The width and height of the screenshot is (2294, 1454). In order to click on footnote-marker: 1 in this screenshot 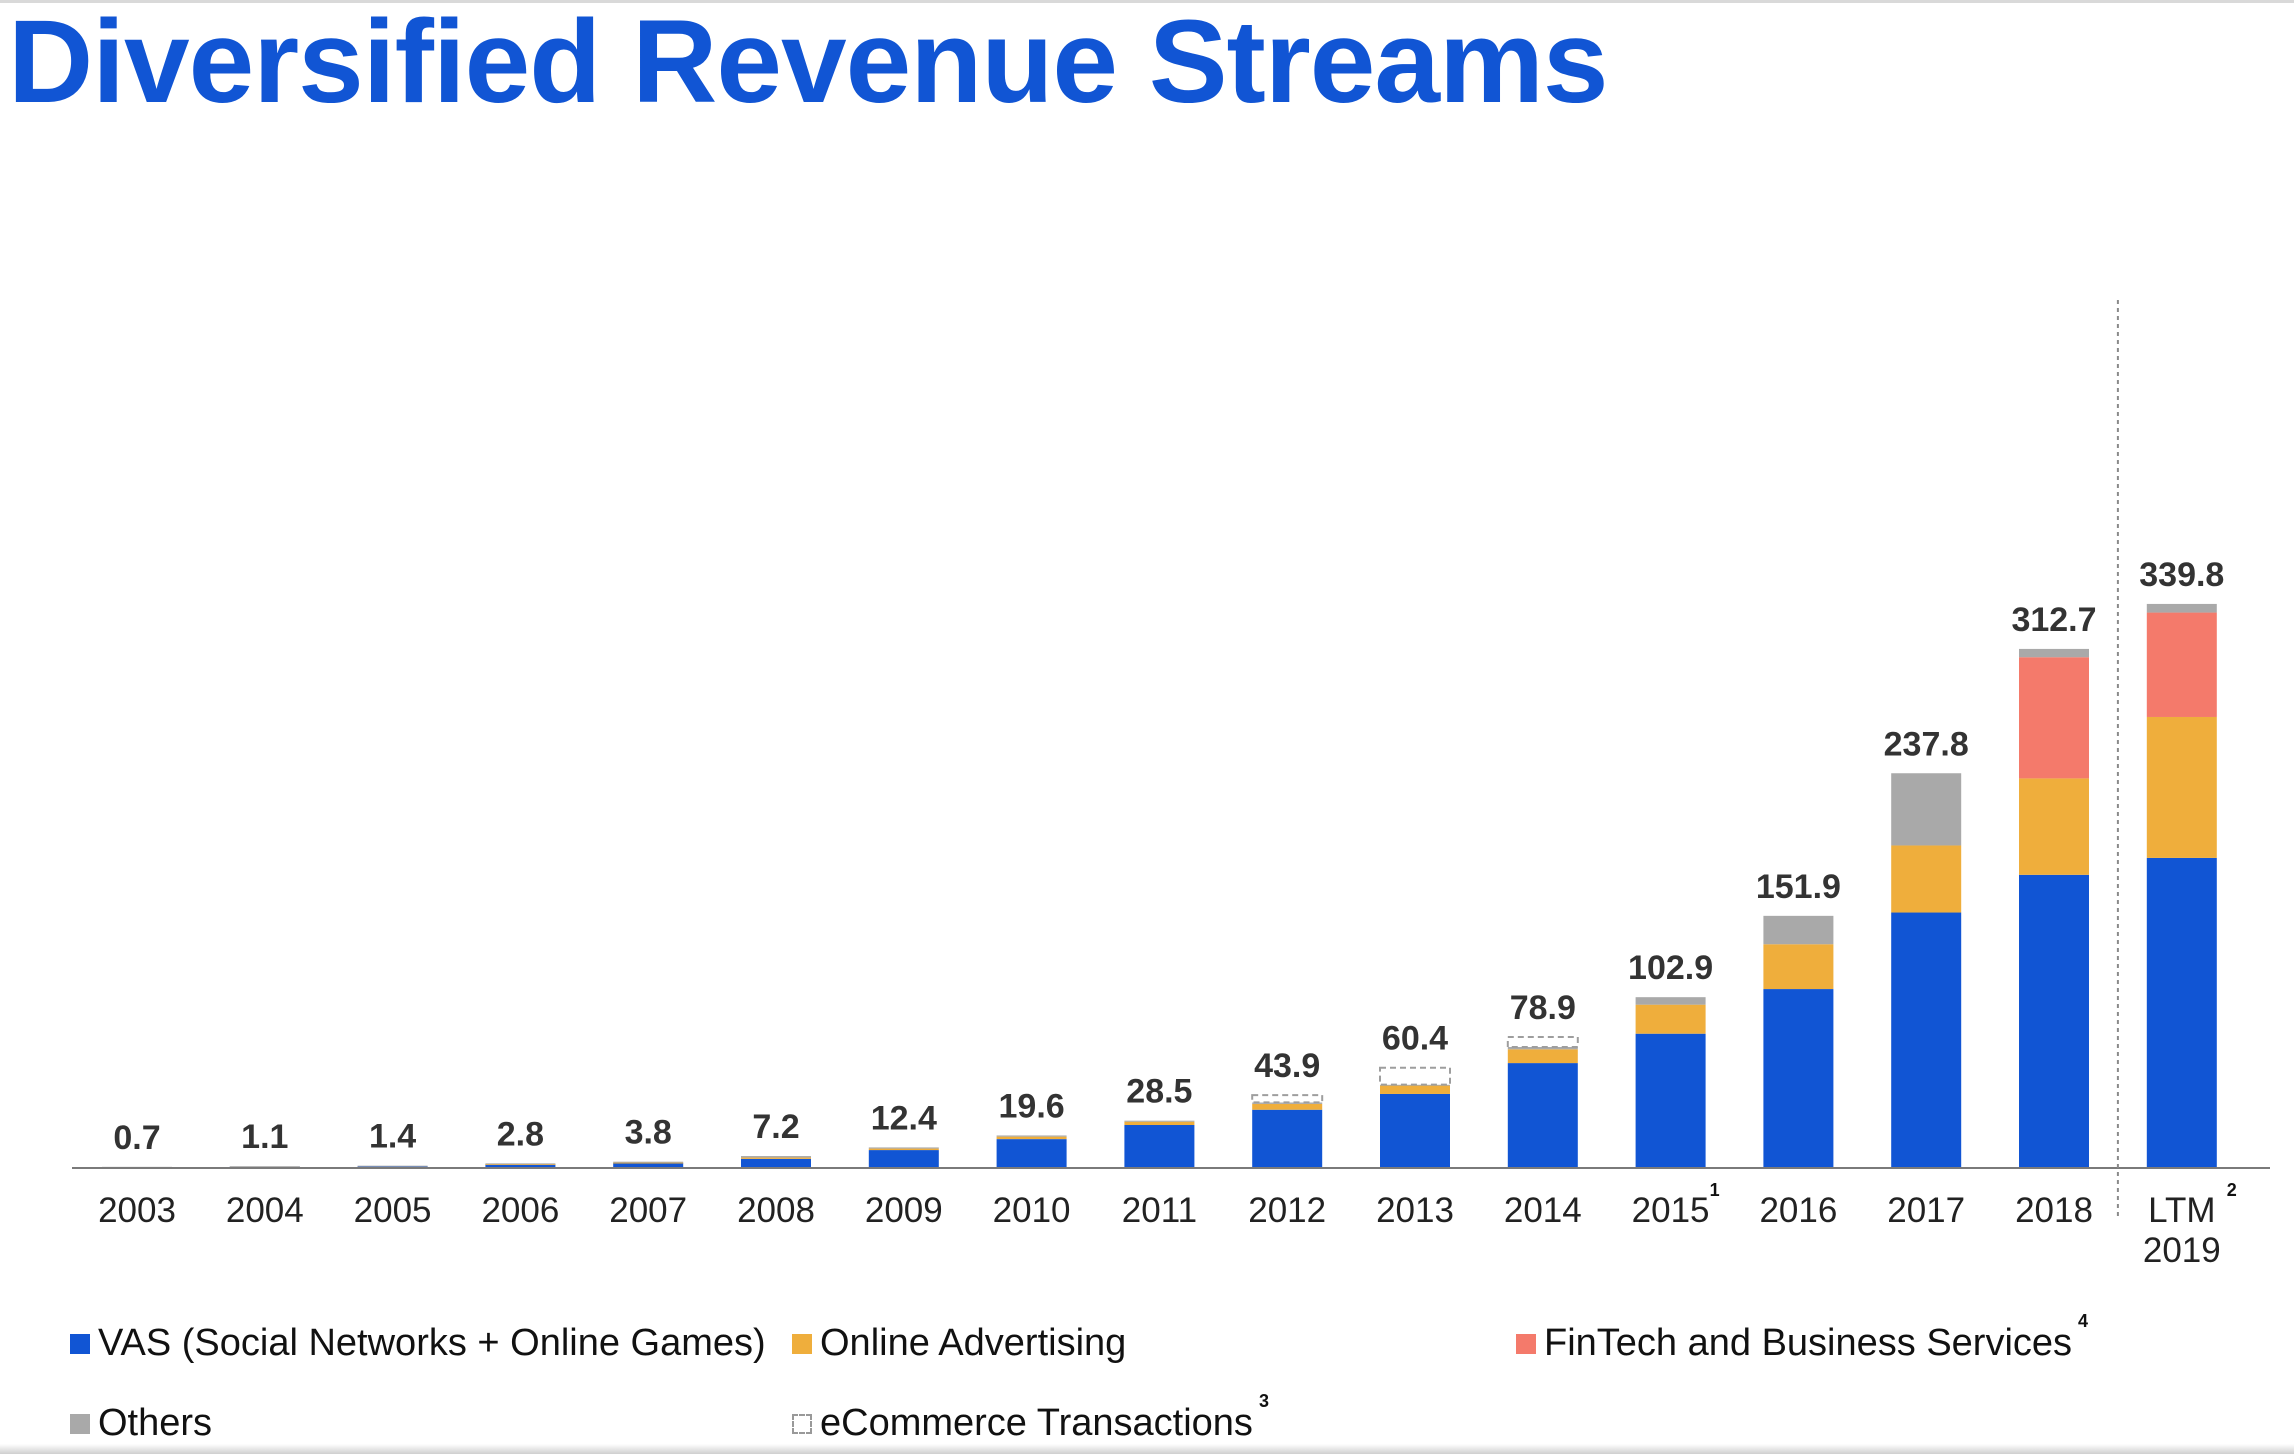, I will do `click(1715, 1190)`.